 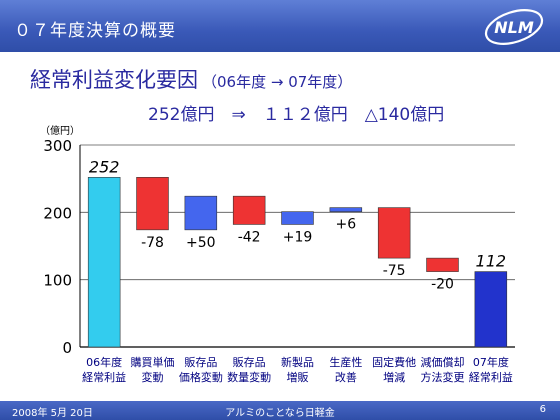 I want to click on category-label: 購買単価, so click(x=153, y=362).